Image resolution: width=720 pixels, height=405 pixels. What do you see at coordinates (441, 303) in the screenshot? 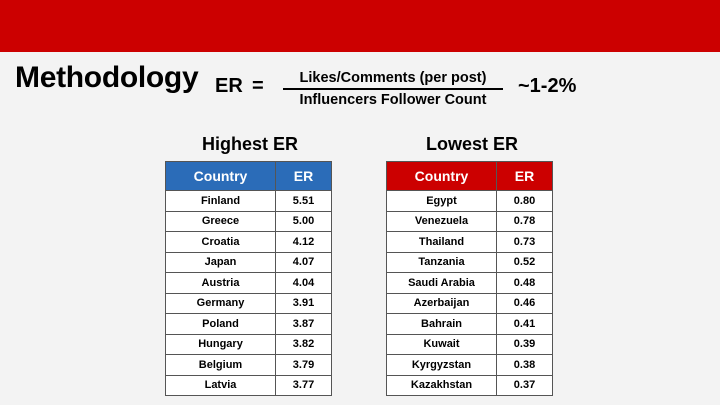
I see `country-cell: Azerbaijan` at bounding box center [441, 303].